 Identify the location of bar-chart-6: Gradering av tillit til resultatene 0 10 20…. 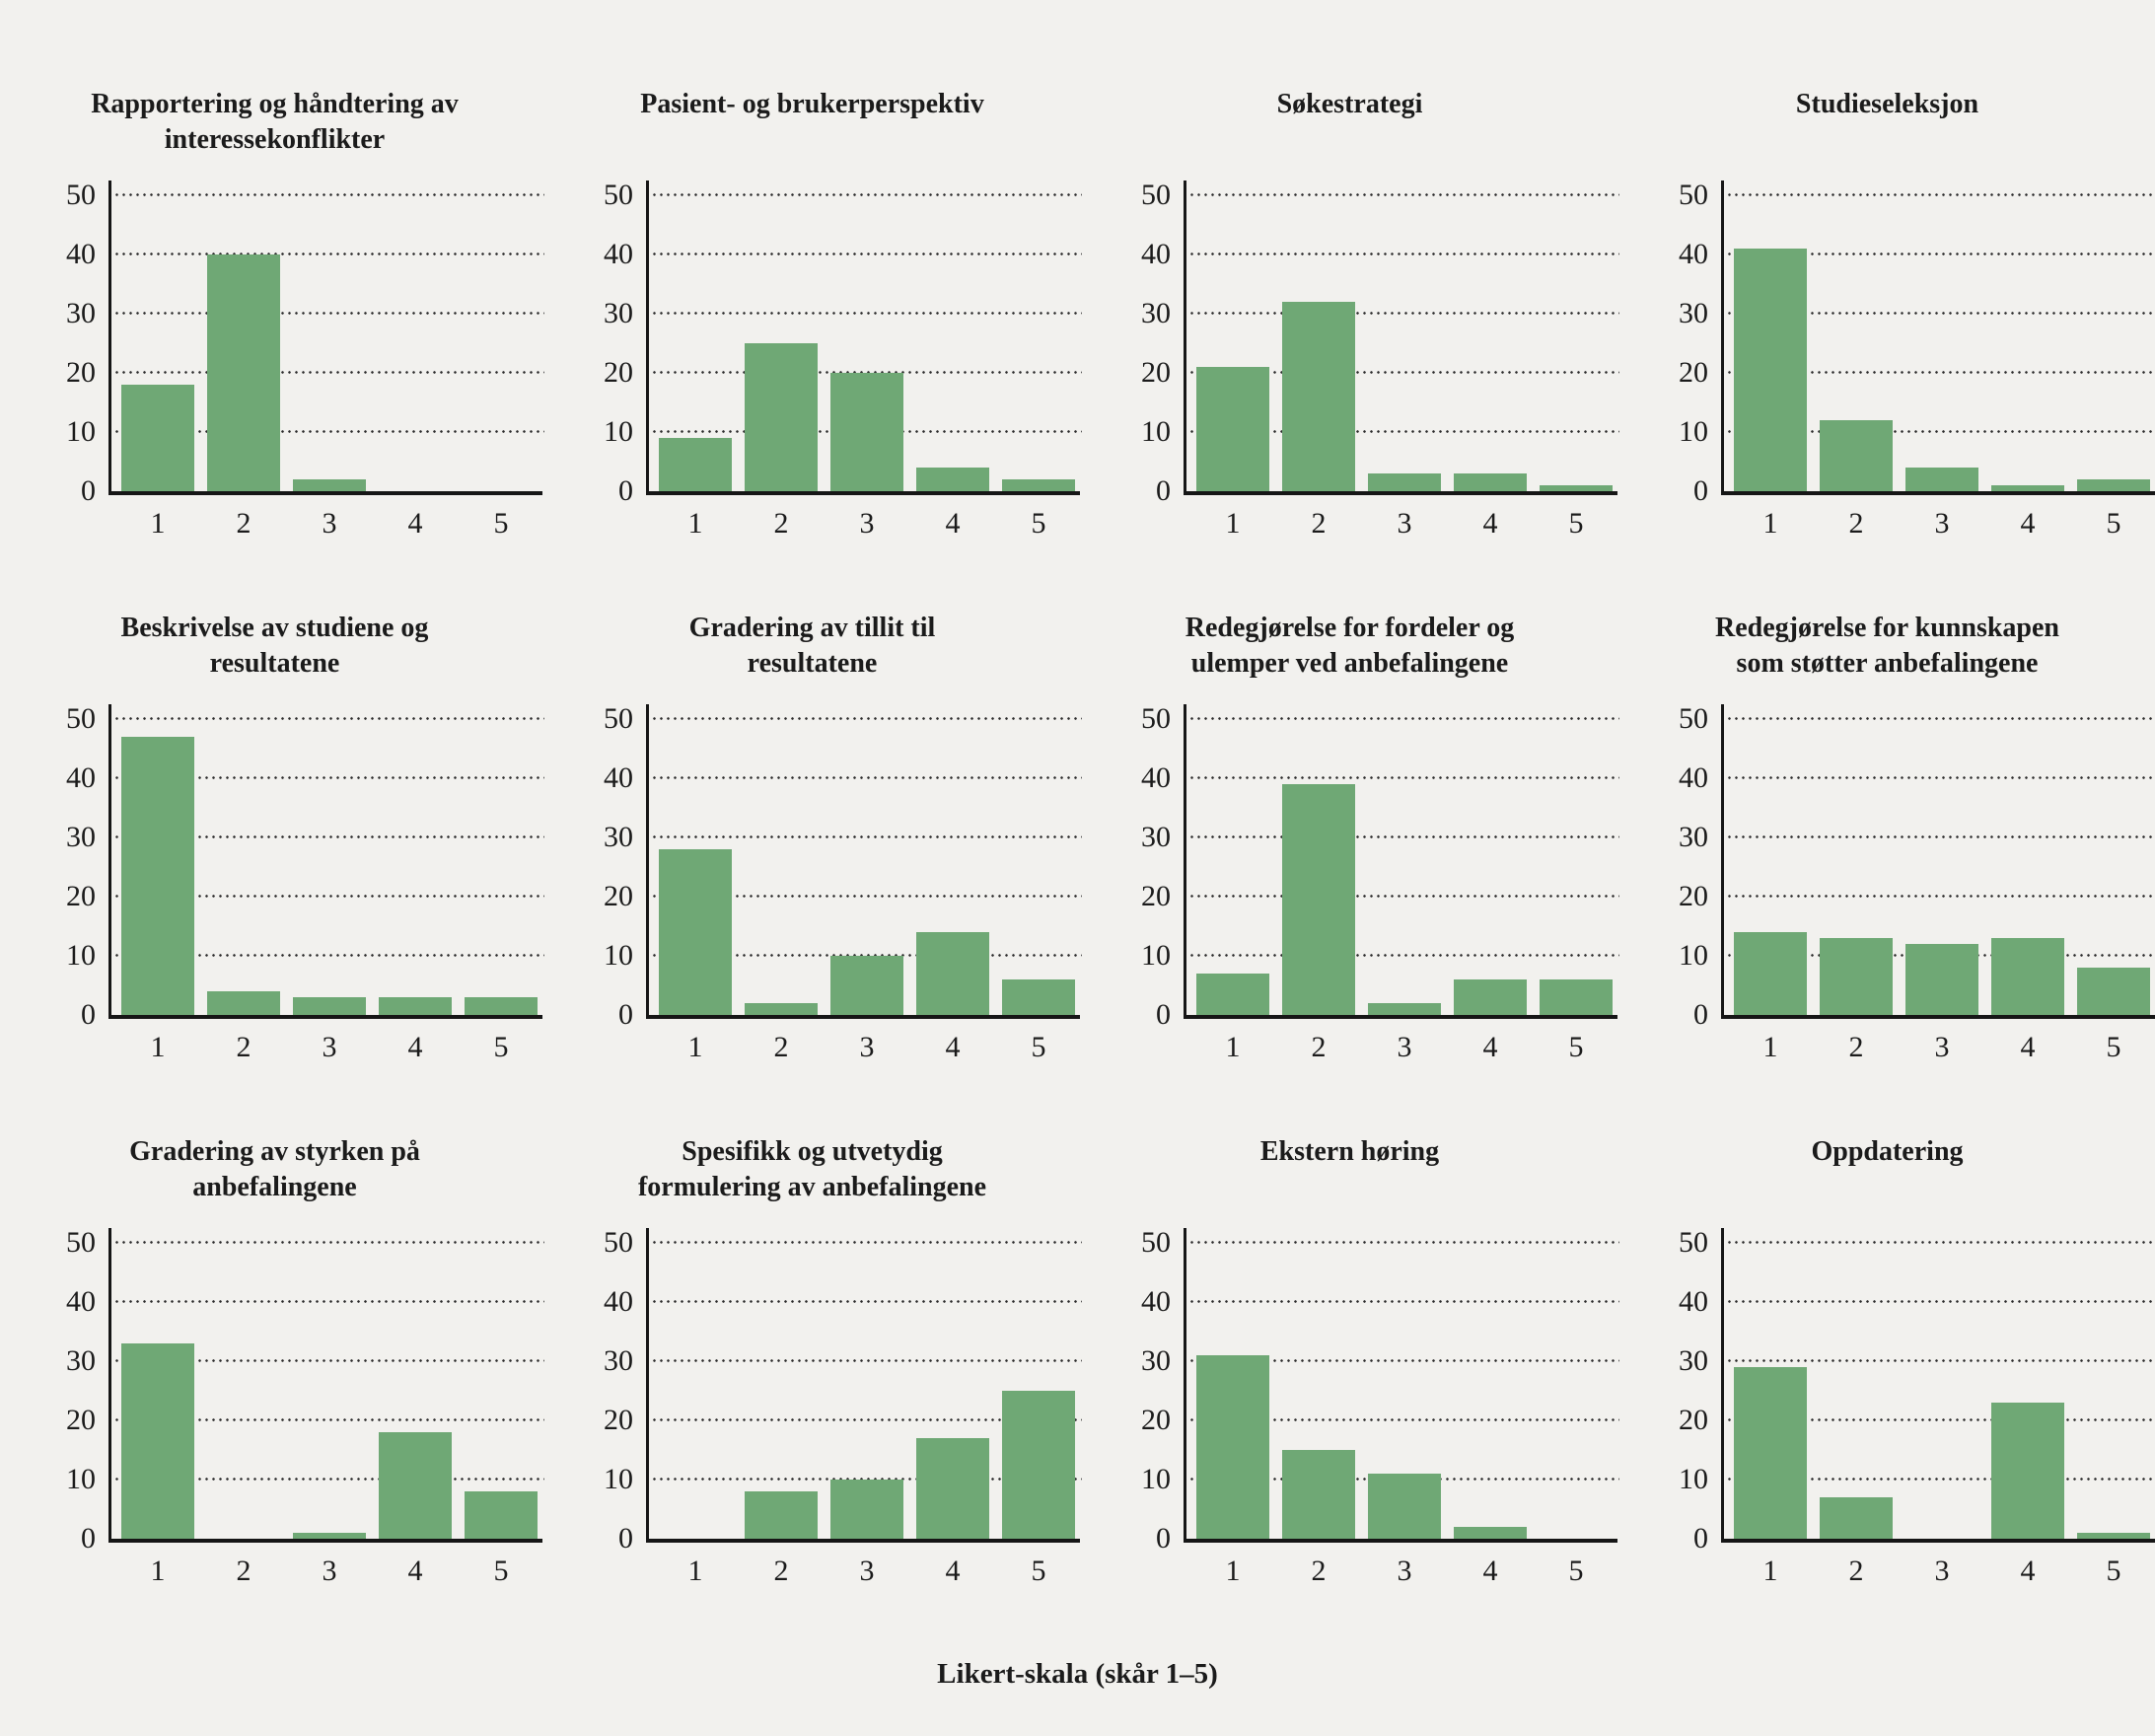
(812, 872).